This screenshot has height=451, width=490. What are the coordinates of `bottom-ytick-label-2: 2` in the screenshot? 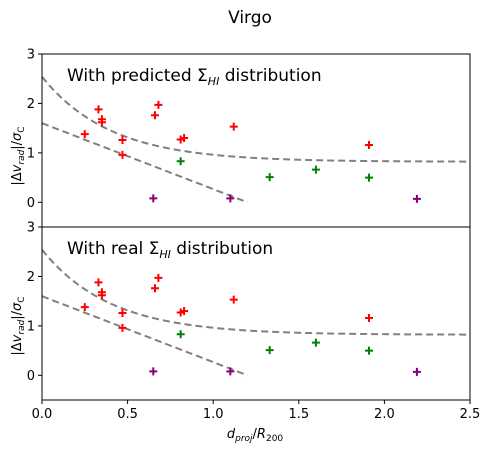 It's located at (31, 277).